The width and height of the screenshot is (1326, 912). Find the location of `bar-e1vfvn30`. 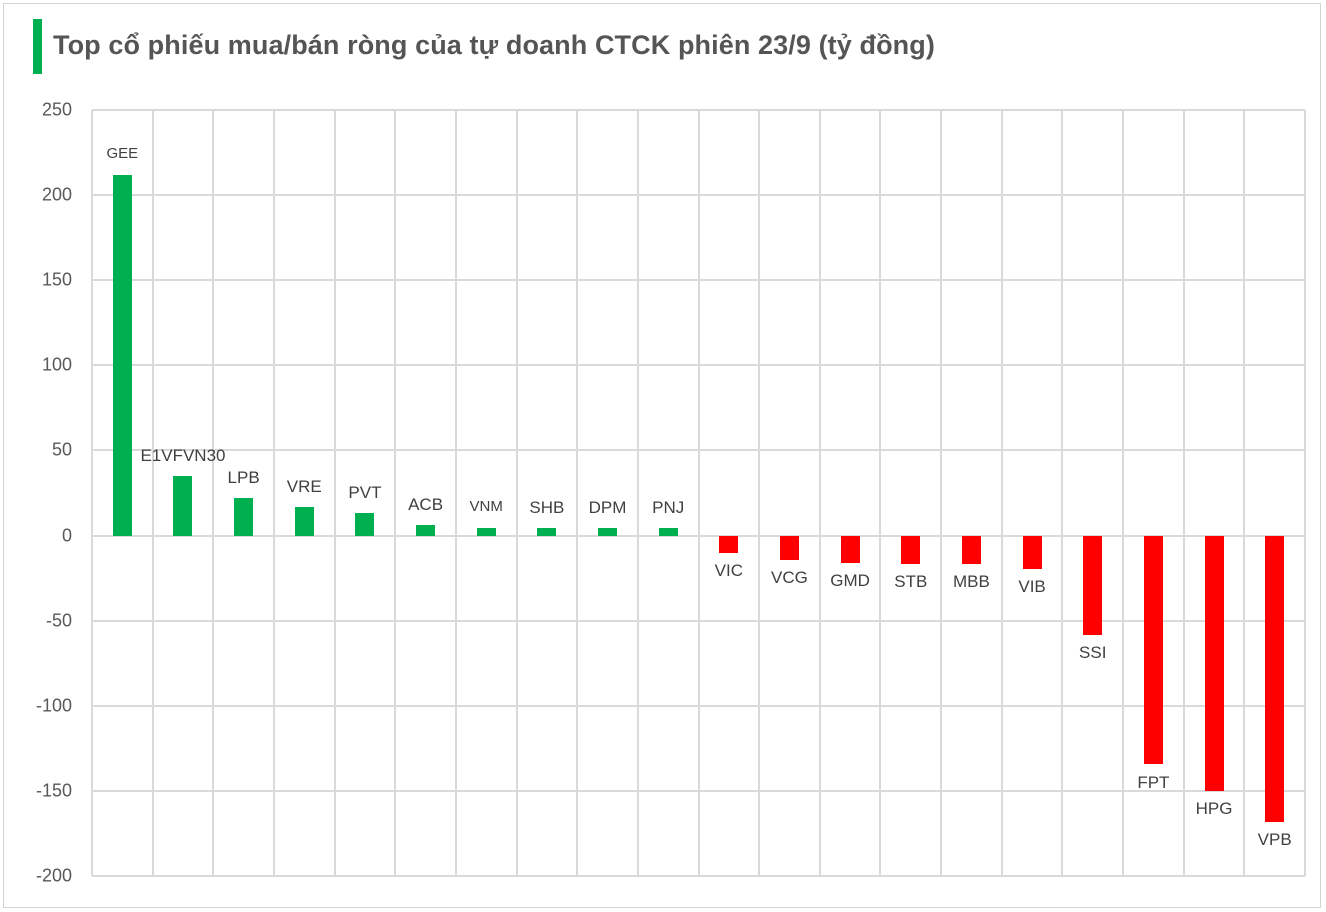

bar-e1vfvn30 is located at coordinates (183, 505).